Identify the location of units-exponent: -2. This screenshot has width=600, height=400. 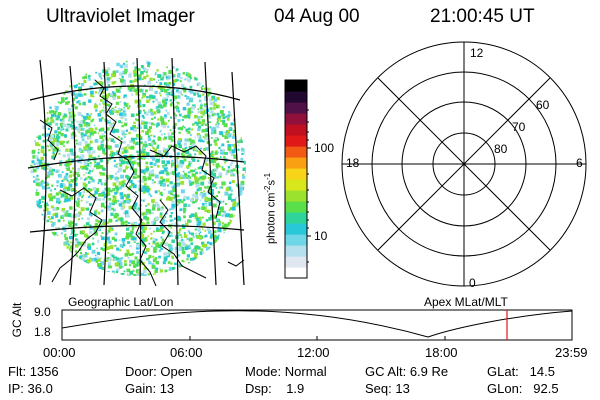
(267, 189).